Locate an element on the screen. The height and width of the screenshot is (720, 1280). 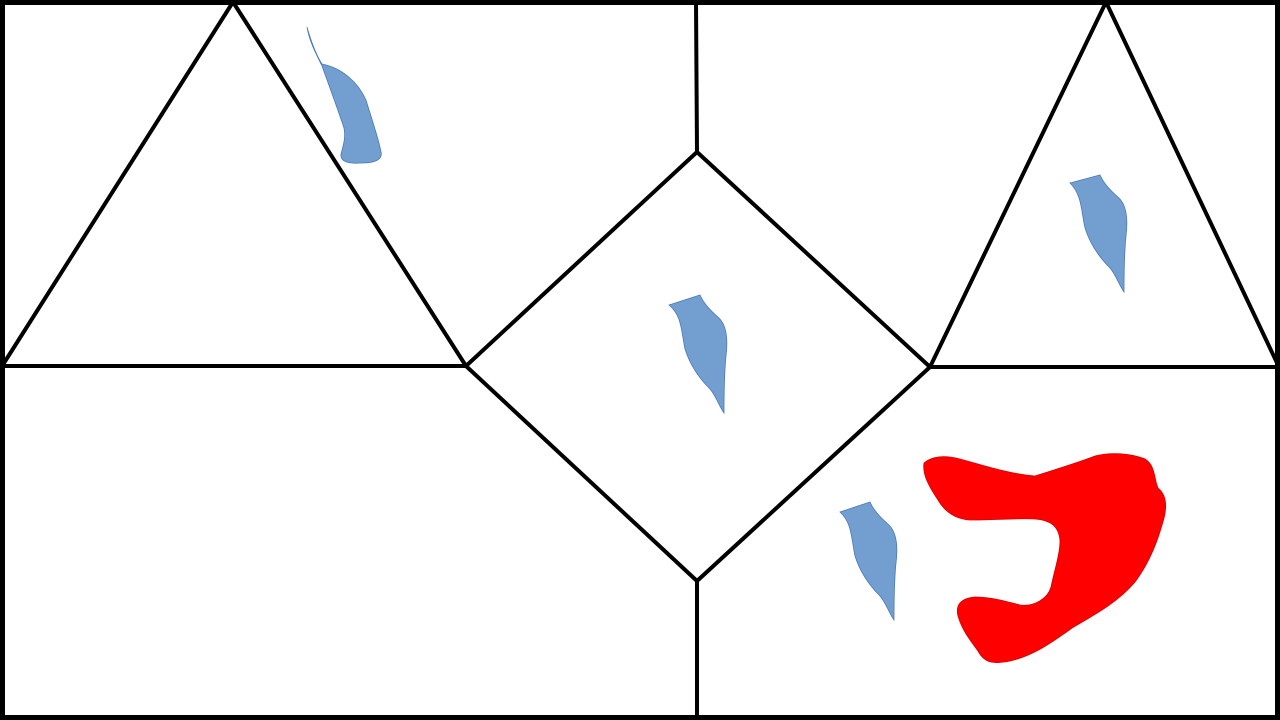
right-triangle is located at coordinates (1104, 184).